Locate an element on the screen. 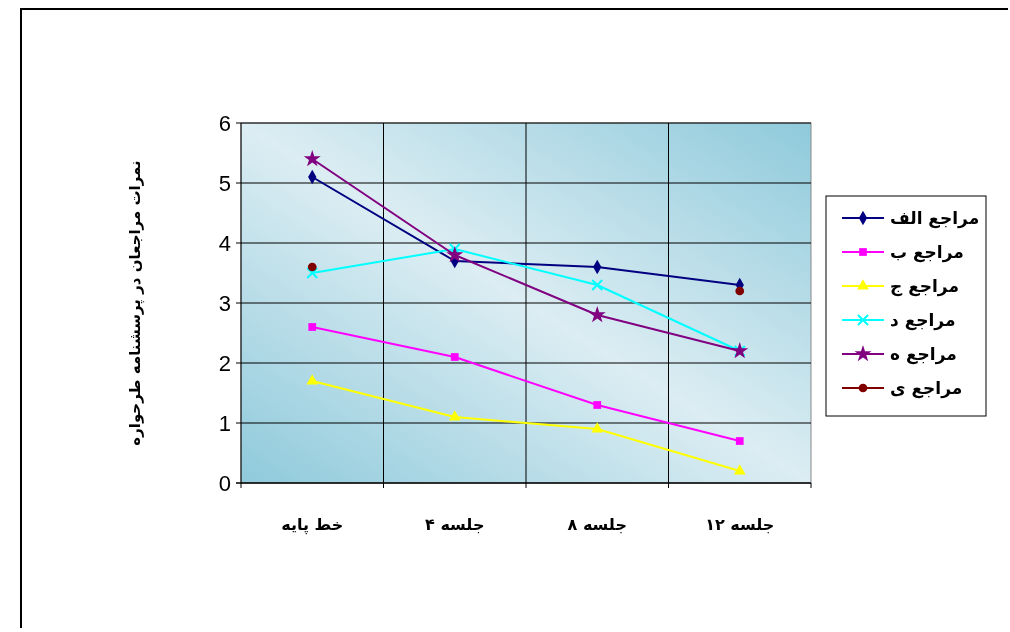  legend-label: مراجع ی is located at coordinates (926, 388).